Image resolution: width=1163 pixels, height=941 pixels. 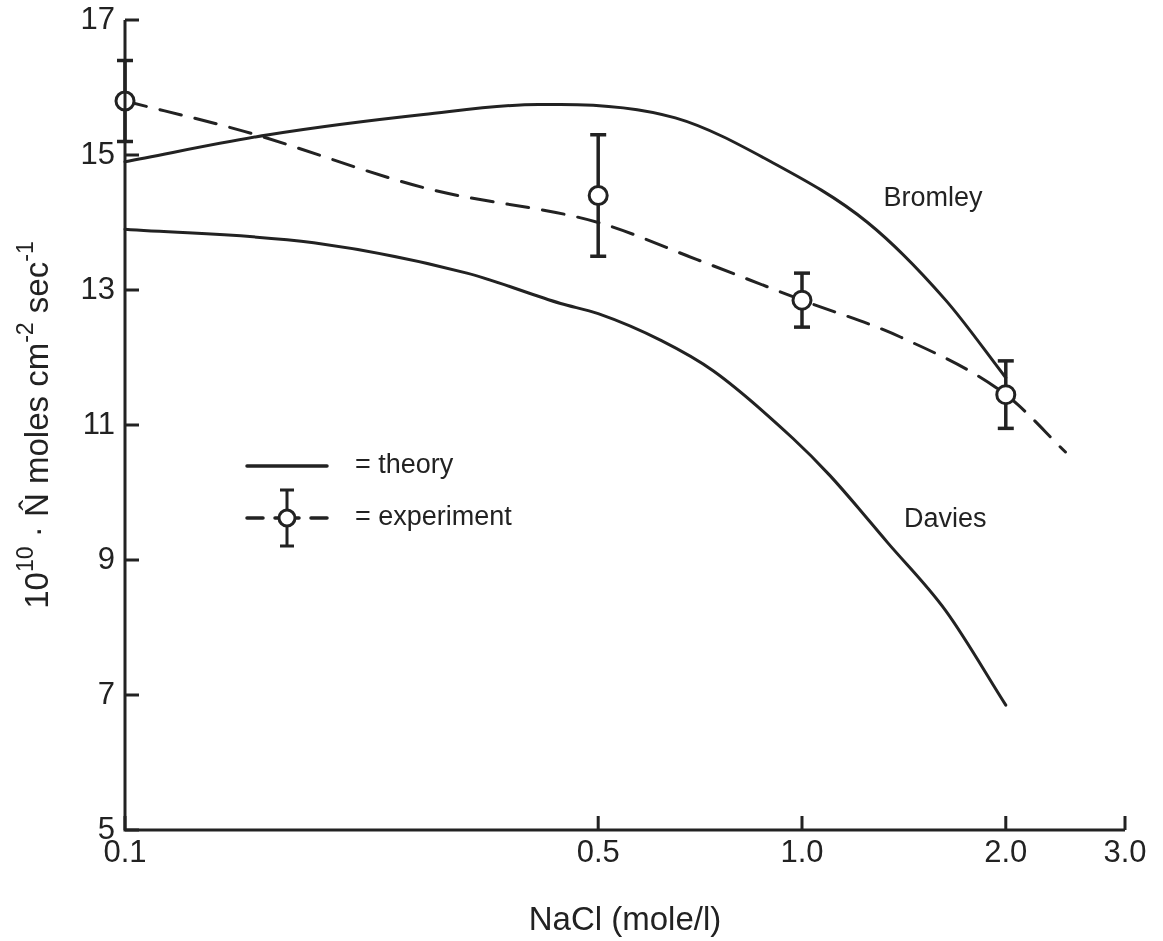 I want to click on series-label: Bromley, so click(x=933, y=196).